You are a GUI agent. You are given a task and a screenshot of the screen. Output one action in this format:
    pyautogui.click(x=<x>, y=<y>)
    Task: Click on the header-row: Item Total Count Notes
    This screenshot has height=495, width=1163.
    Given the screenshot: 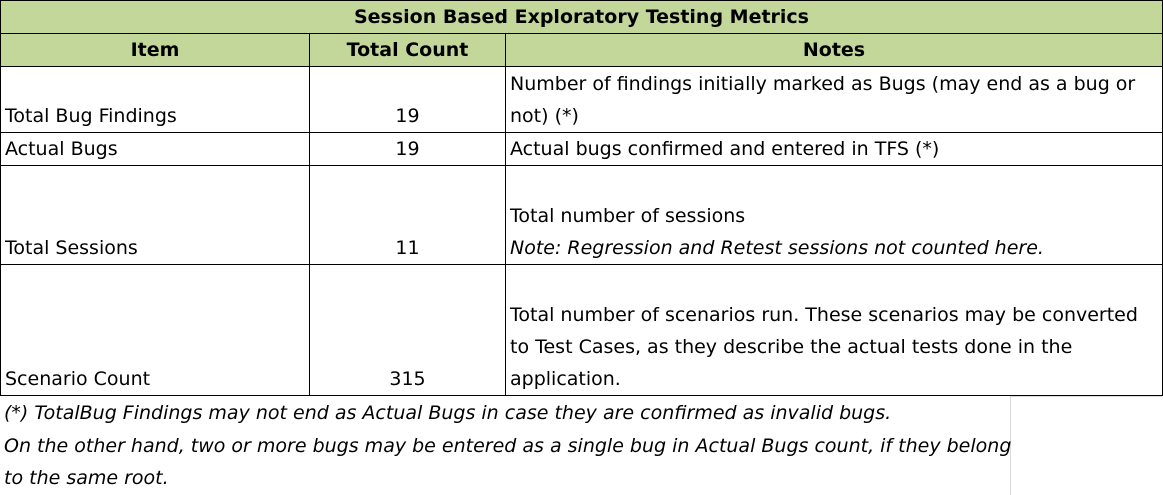 What is the action you would take?
    pyautogui.click(x=581, y=50)
    